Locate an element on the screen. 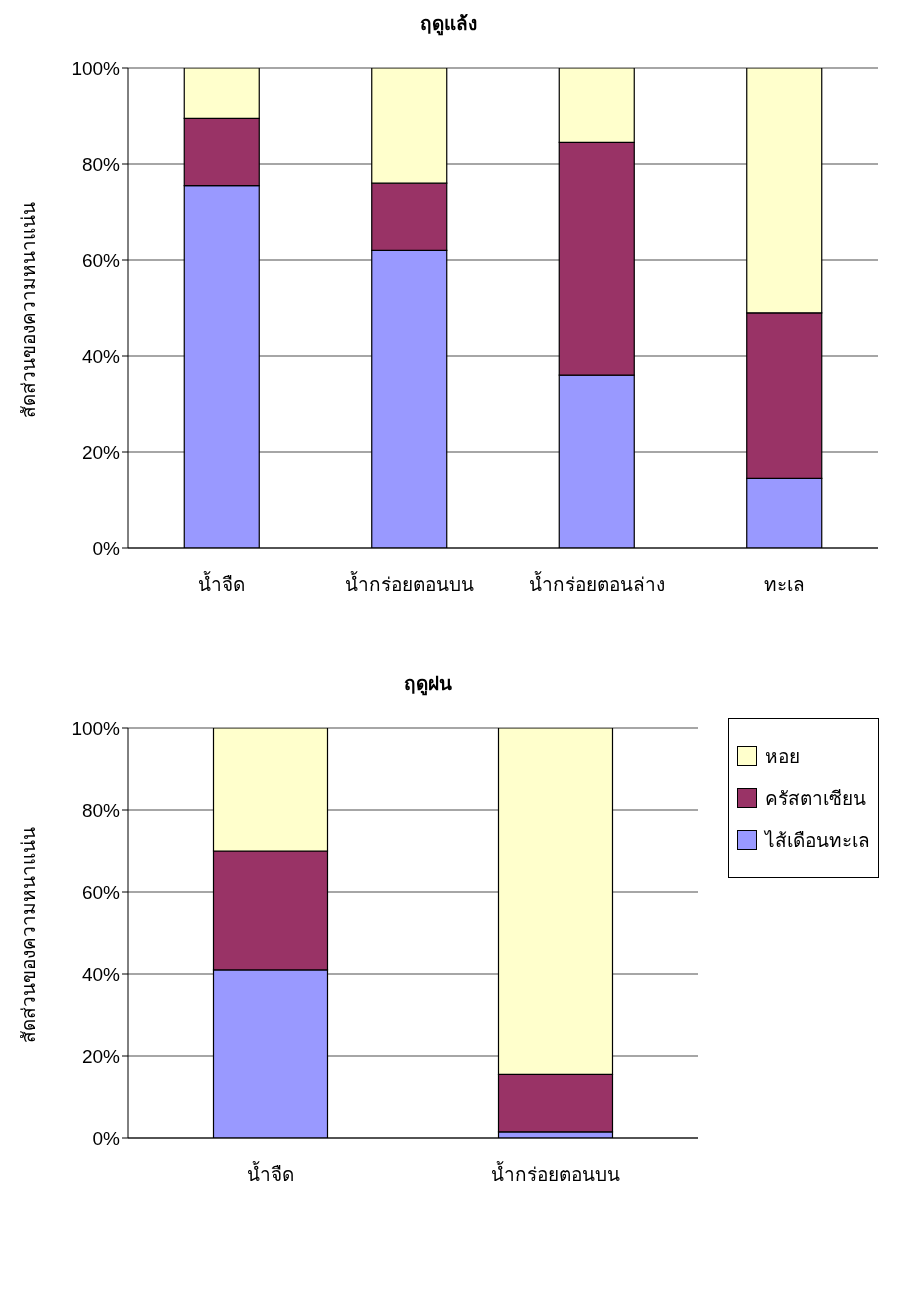 This screenshot has height=1311, width=908. legend-label: หอย is located at coordinates (782, 757).